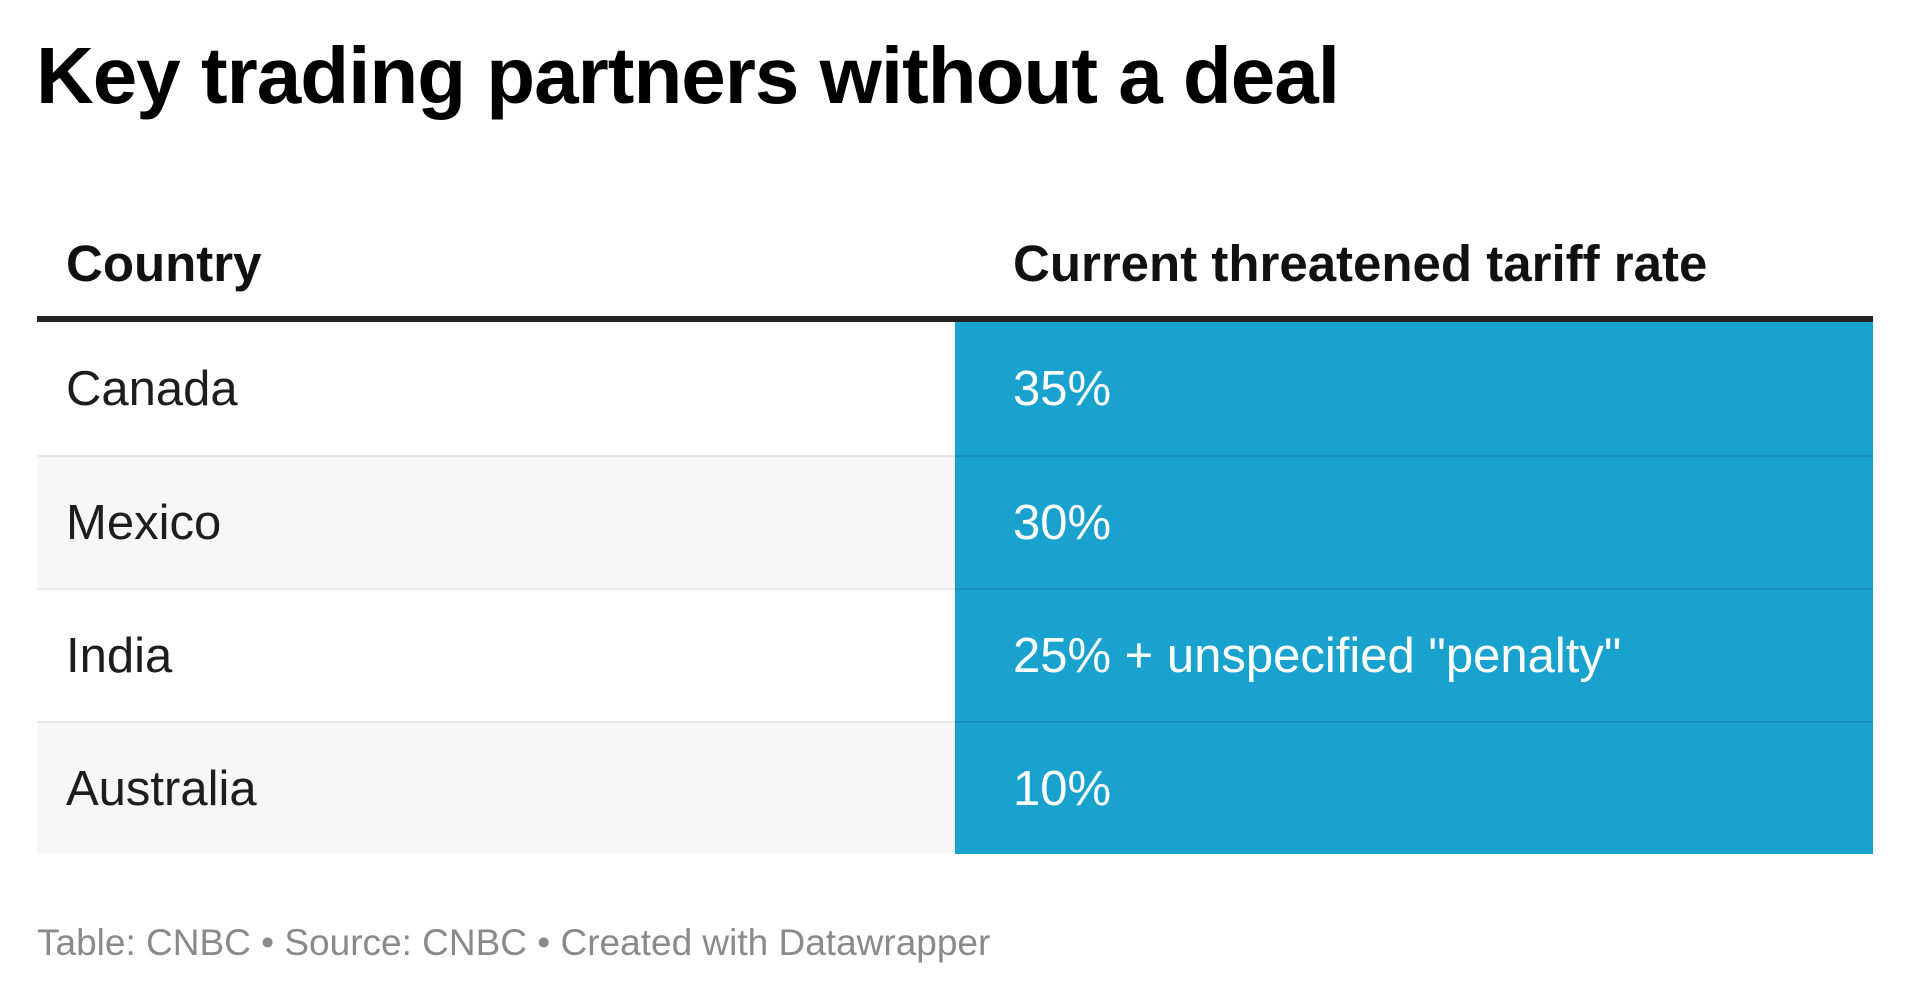  What do you see at coordinates (688, 75) in the screenshot?
I see `chart-title: Key trading partners without a deal` at bounding box center [688, 75].